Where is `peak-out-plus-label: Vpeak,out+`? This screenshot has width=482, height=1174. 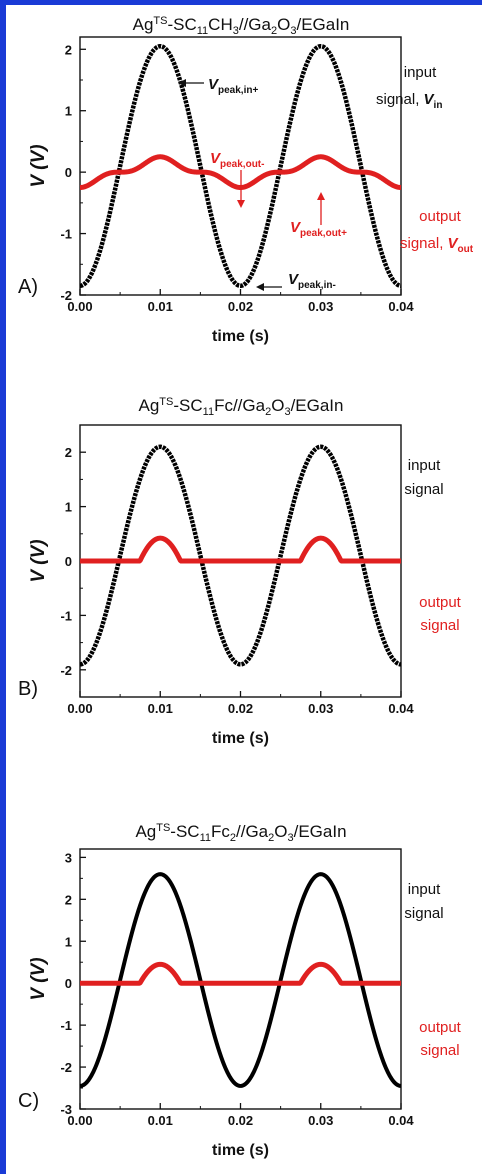 peak-out-plus-label: Vpeak,out+ is located at coordinates (318, 229).